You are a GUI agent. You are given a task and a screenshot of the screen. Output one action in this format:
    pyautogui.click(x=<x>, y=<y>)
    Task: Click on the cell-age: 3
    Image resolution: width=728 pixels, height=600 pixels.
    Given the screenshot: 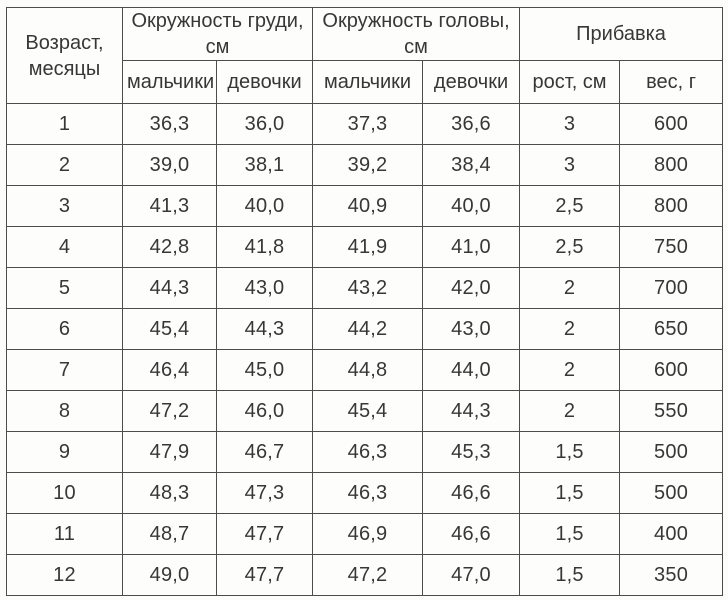 What is the action you would take?
    pyautogui.click(x=64, y=206)
    